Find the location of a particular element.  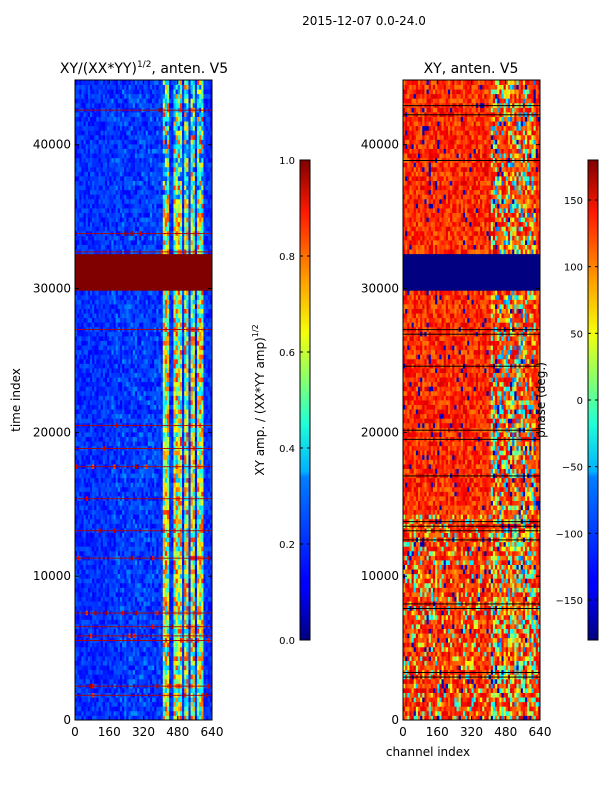

flag-line is located at coordinates (143, 613).